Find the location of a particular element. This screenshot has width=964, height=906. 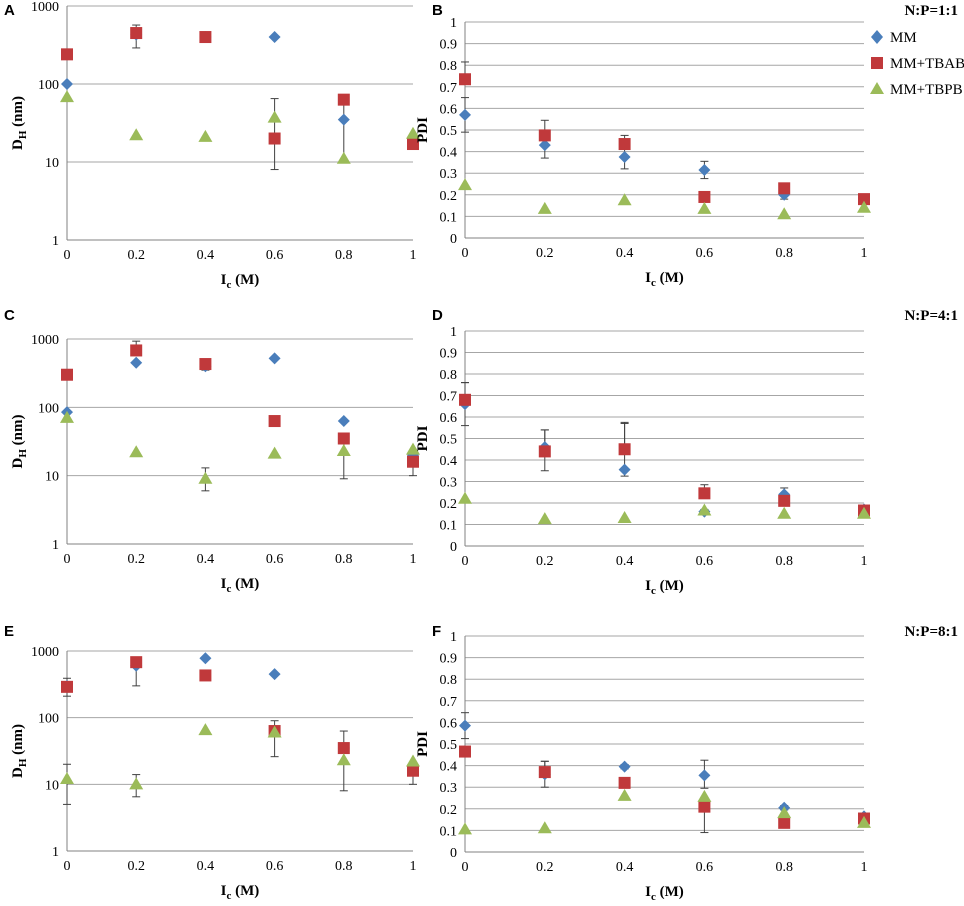

x-tick-label: 0.6 is located at coordinates (705, 561).